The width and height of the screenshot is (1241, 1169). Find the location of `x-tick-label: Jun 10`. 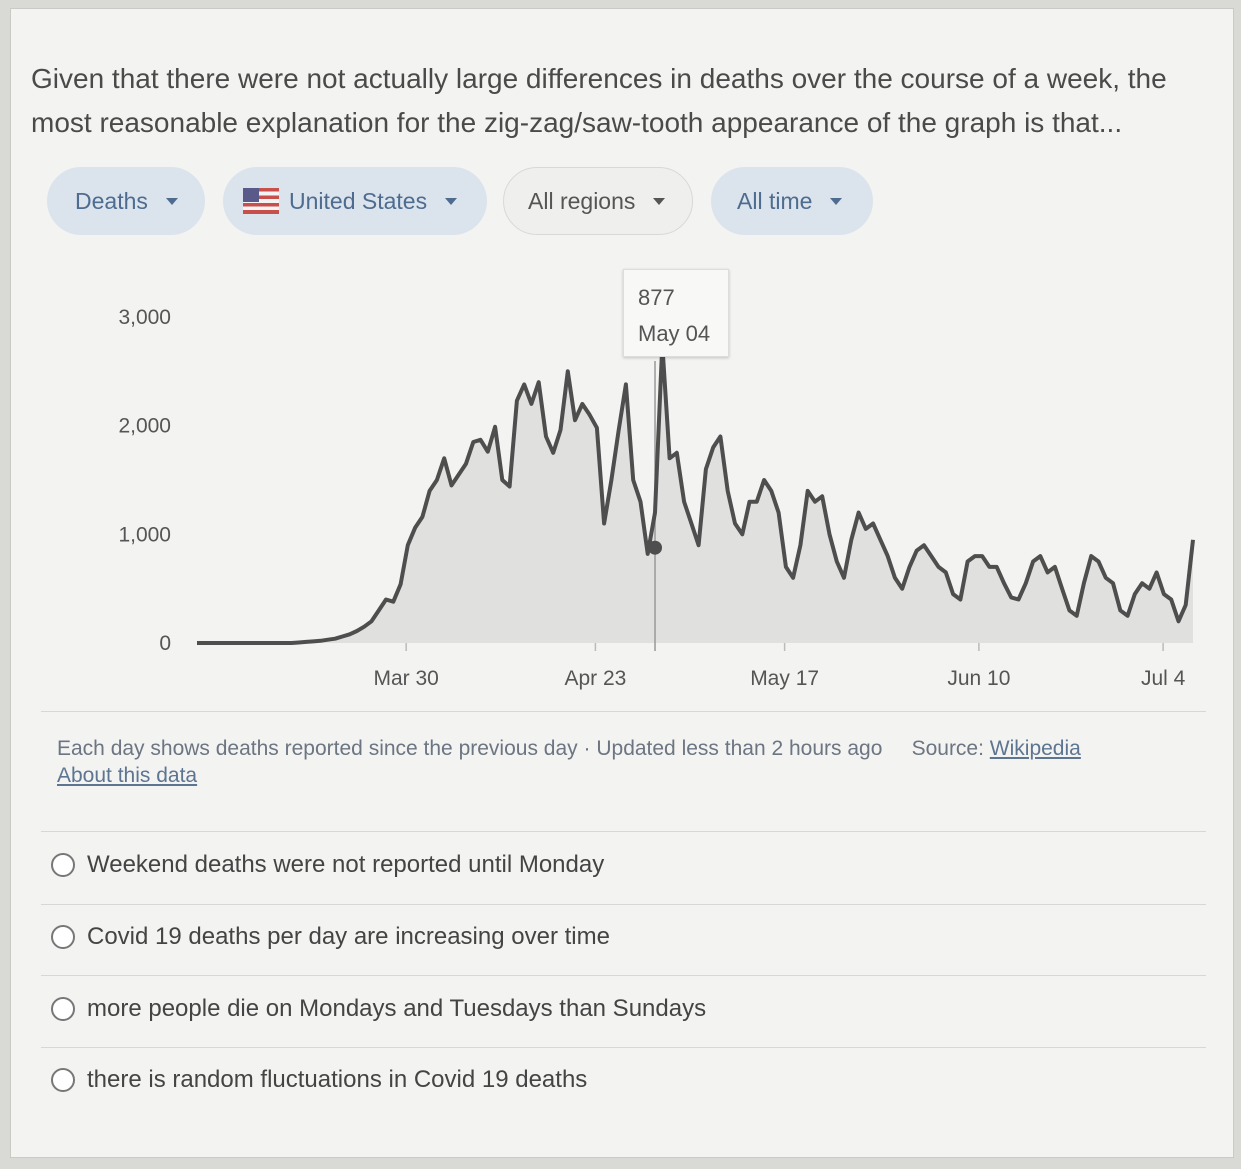

x-tick-label: Jun 10 is located at coordinates (978, 678).